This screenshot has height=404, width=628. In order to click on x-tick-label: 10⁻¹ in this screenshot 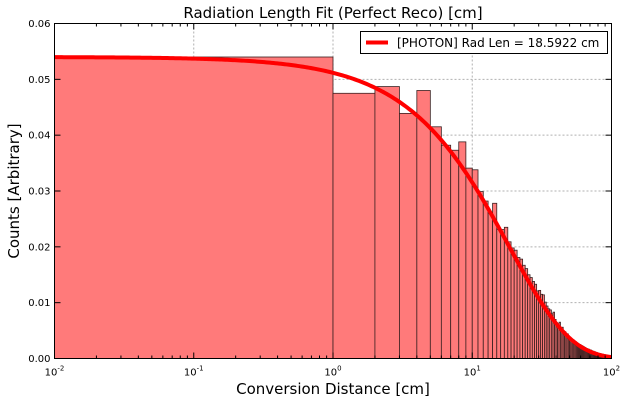, I will do `click(194, 372)`.